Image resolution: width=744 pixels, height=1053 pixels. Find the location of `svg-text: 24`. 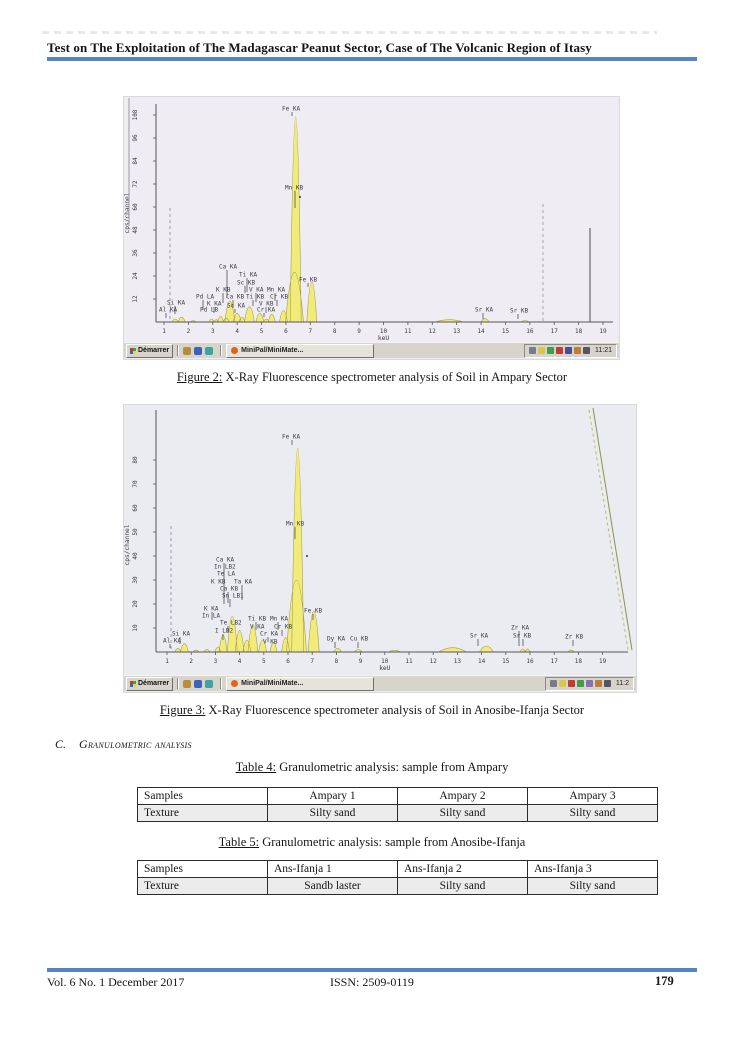

svg-text: 24 is located at coordinates (135, 276).